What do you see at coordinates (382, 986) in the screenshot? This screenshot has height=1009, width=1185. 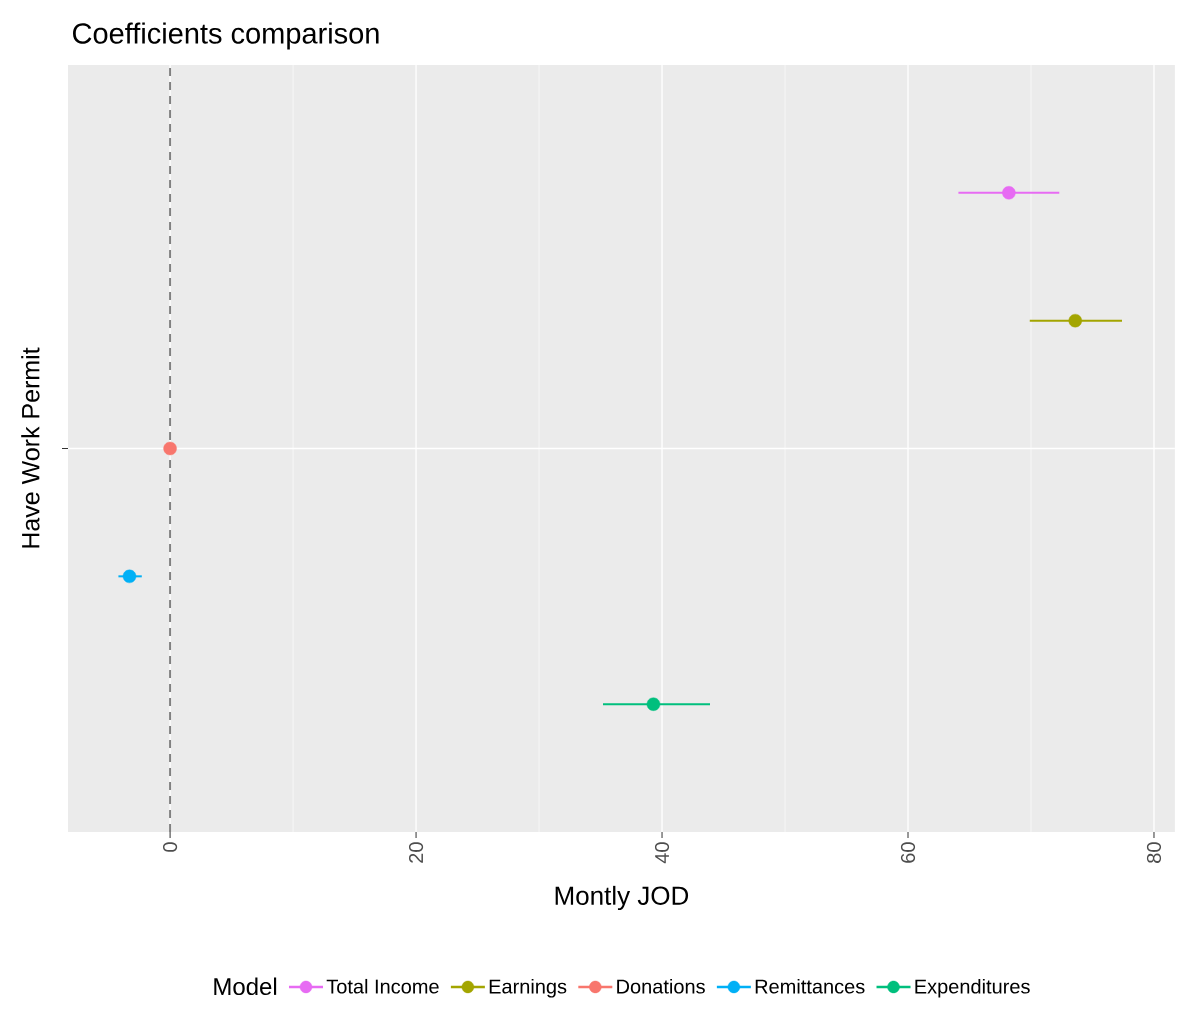 I see `legend-label: Total Income` at bounding box center [382, 986].